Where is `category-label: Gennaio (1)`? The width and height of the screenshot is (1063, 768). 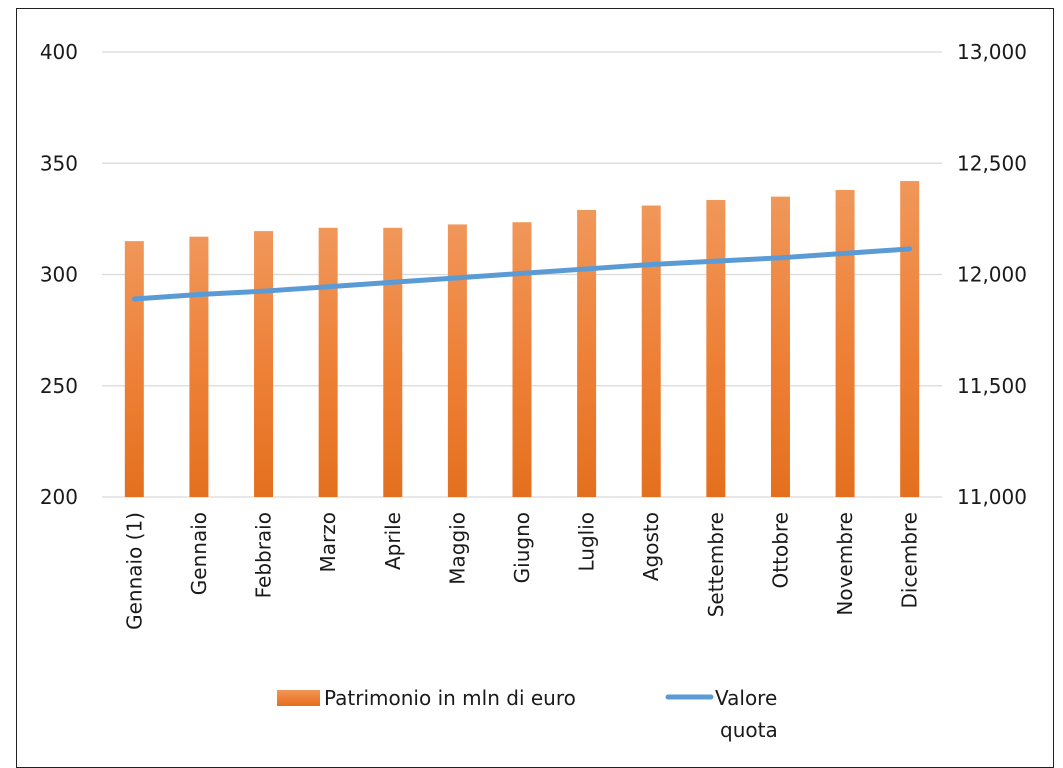
category-label: Gennaio (1) is located at coordinates (134, 571).